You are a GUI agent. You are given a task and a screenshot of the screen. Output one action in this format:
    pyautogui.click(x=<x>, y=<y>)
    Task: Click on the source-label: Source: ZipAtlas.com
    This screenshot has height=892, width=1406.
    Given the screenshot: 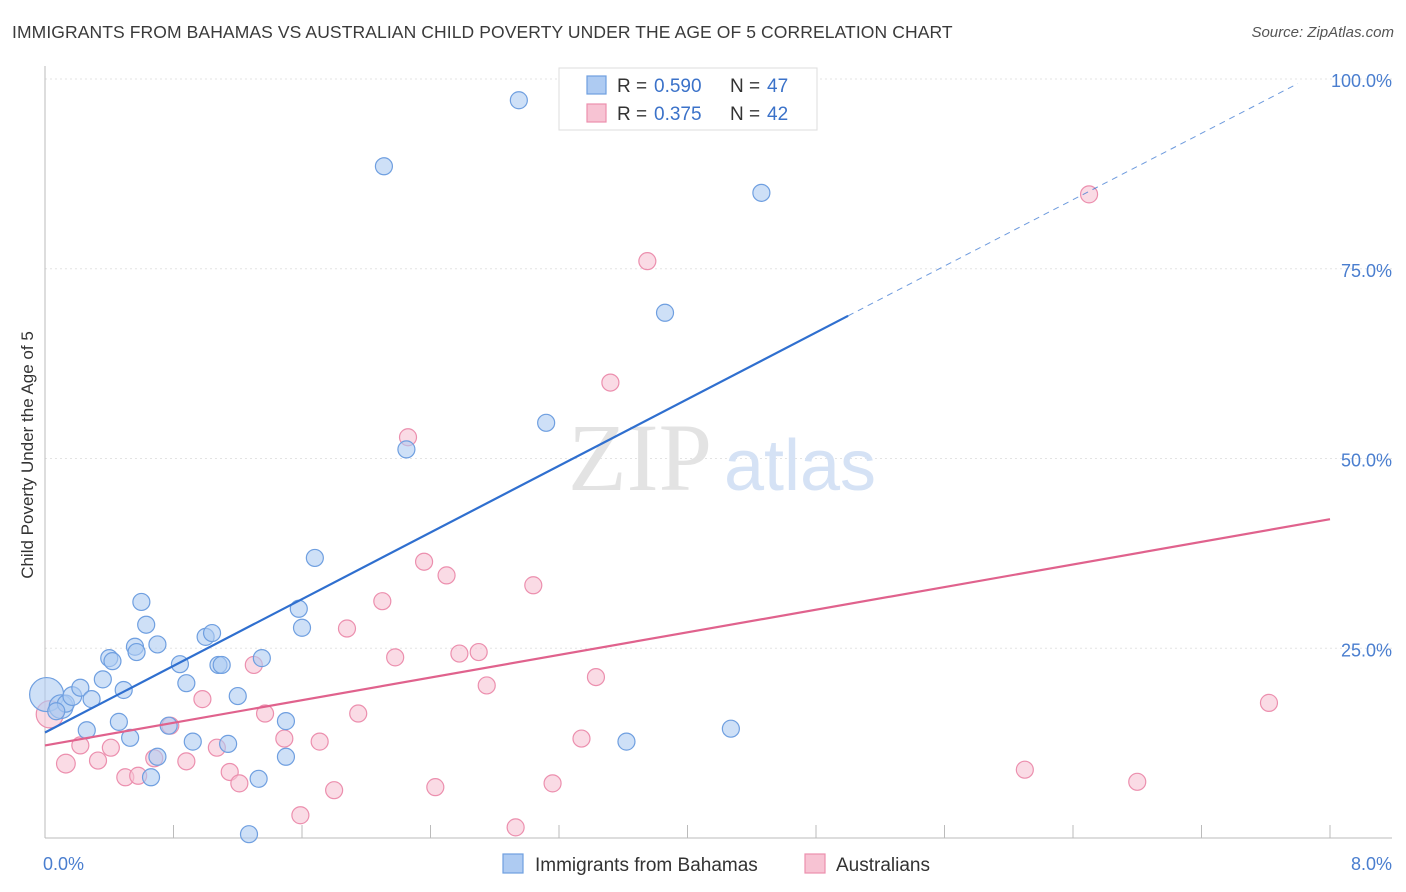 What is the action you would take?
    pyautogui.click(x=1322, y=32)
    